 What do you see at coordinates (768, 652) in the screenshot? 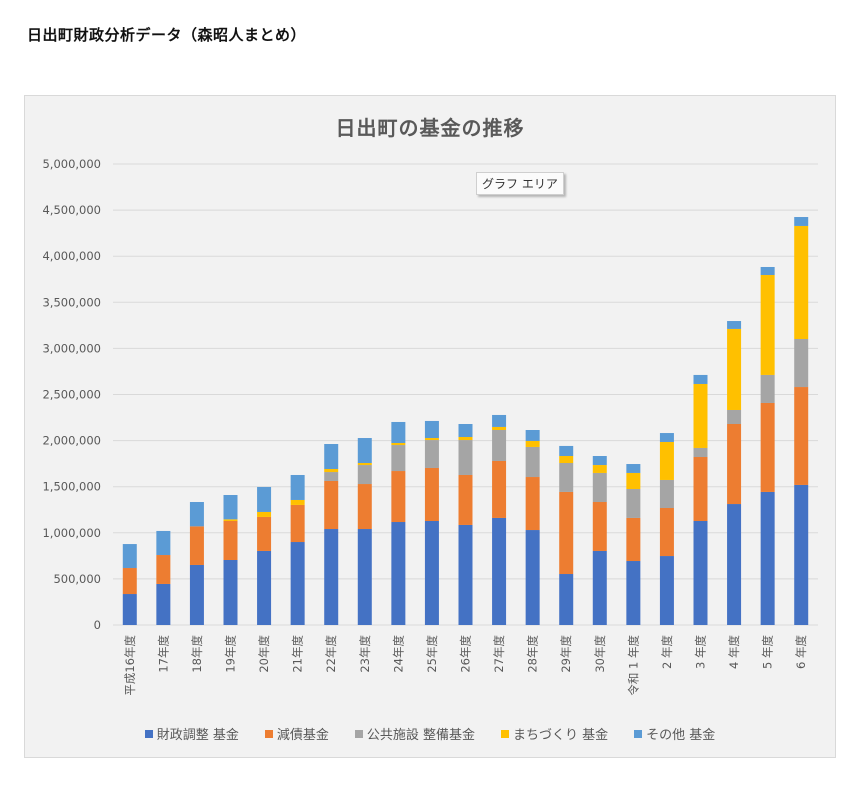
I see `x-tick-label: 5 年度` at bounding box center [768, 652].